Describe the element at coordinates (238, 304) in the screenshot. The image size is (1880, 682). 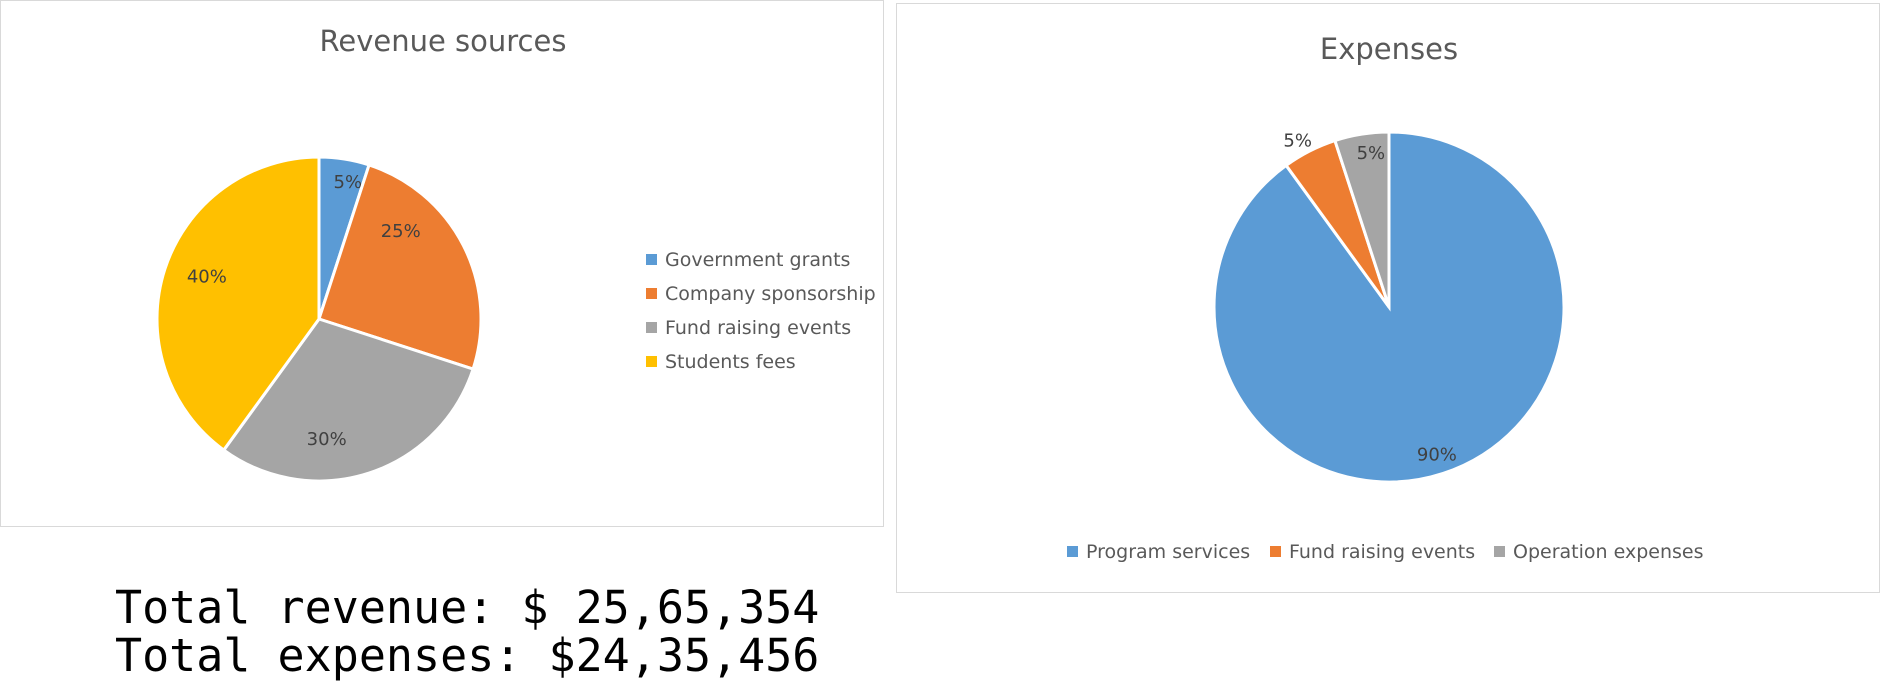
I see `pie-slice-students-fees` at that location.